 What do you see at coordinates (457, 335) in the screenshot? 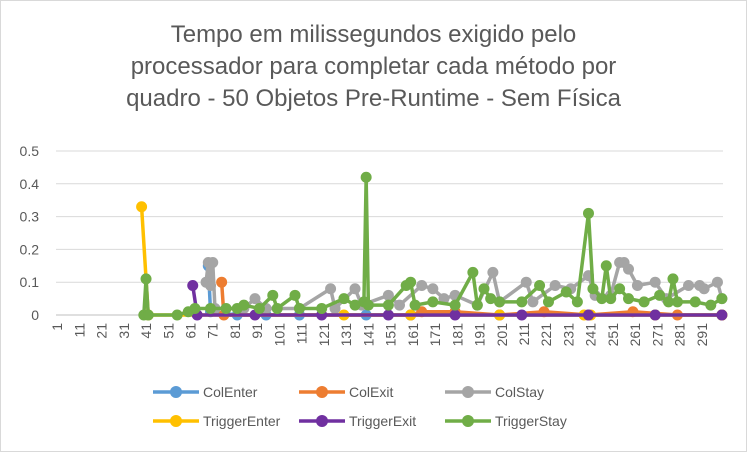
I see `x-tick-label: 181` at bounding box center [457, 335].